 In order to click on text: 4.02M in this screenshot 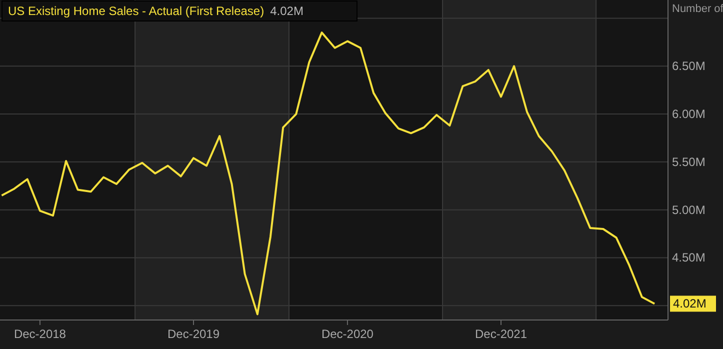, I will do `click(287, 11)`.